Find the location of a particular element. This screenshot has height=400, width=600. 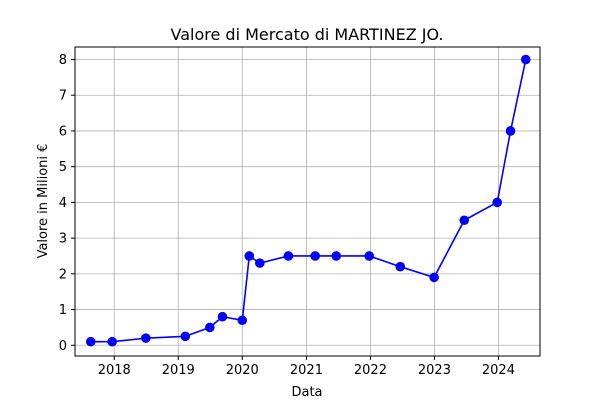

x-axis-ticks: 2018 2019 2020 2021 2022 2023 2024 is located at coordinates (306, 367).